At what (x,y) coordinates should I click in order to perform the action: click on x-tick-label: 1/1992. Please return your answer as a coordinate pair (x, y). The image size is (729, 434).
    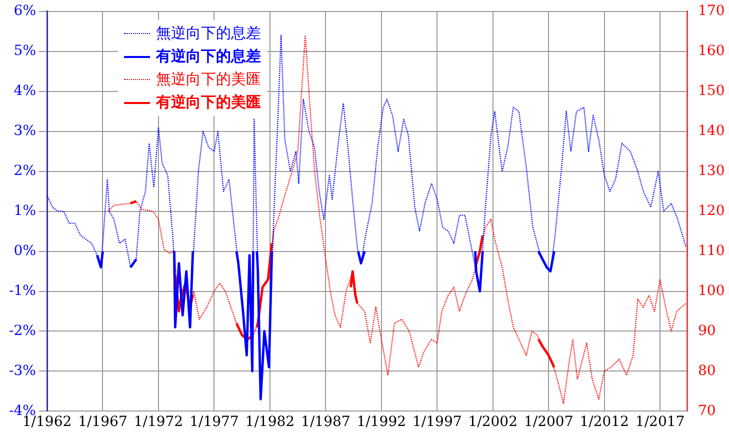
    Looking at the image, I should click on (381, 422).